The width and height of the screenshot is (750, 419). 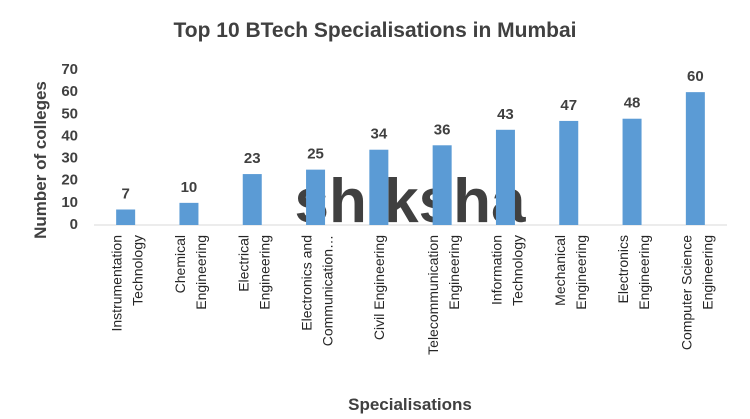 What do you see at coordinates (379, 287) in the screenshot?
I see `x-tick-label: Civil Engineering` at bounding box center [379, 287].